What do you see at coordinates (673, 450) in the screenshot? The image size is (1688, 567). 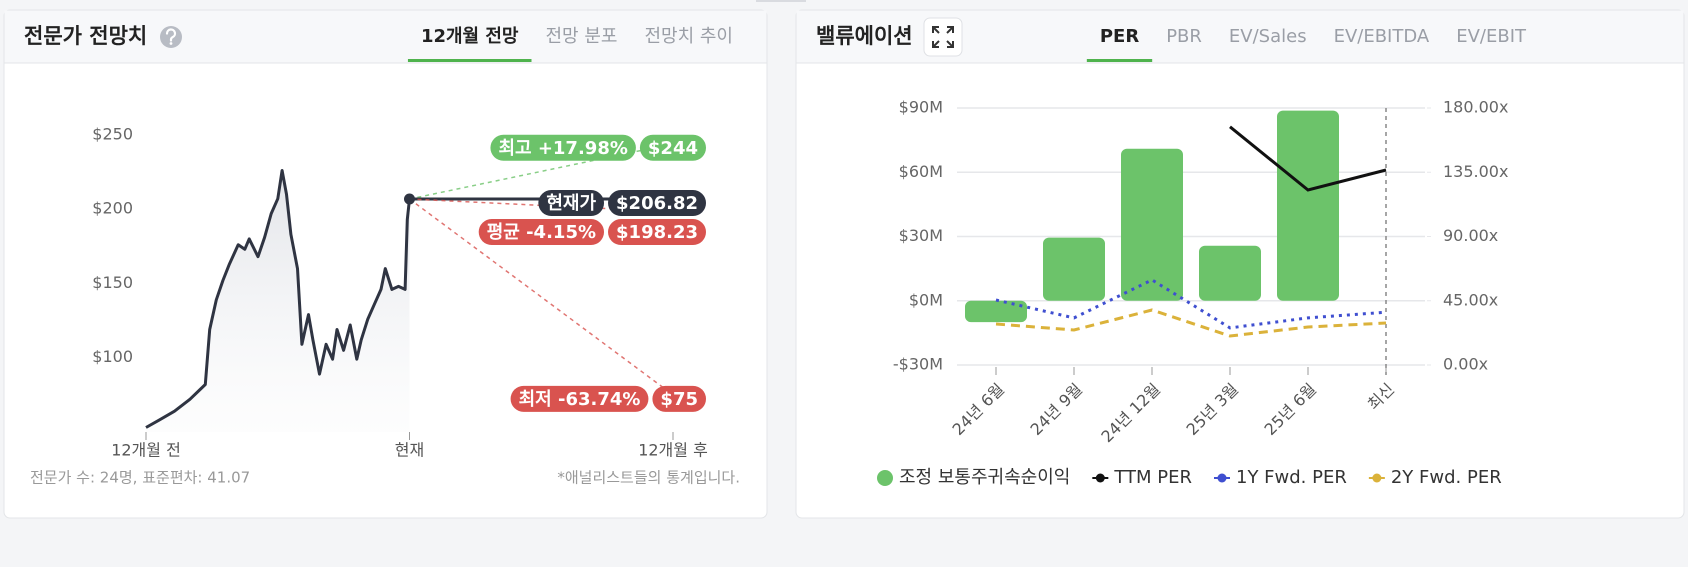 I see `x-tick-label: 12개월 후` at bounding box center [673, 450].